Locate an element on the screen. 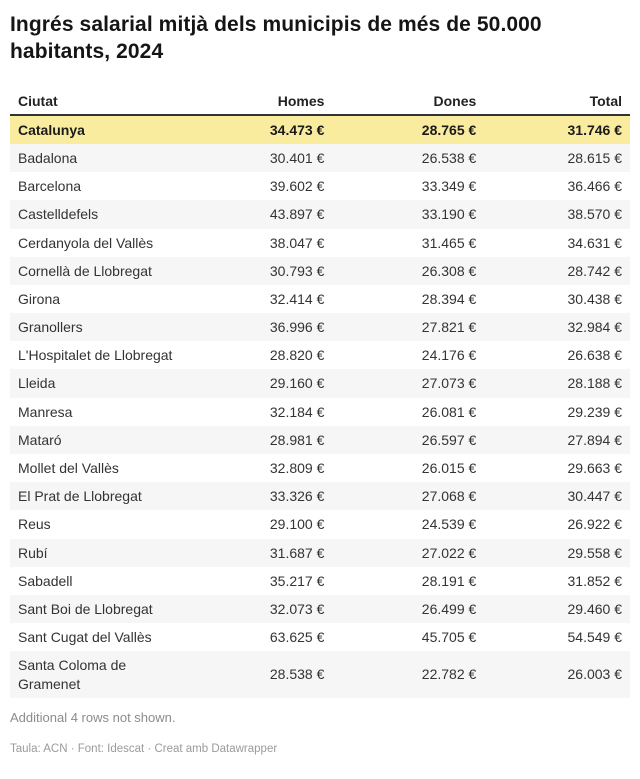 This screenshot has height=779, width=640. column-header-dones: Dones is located at coordinates (408, 101).